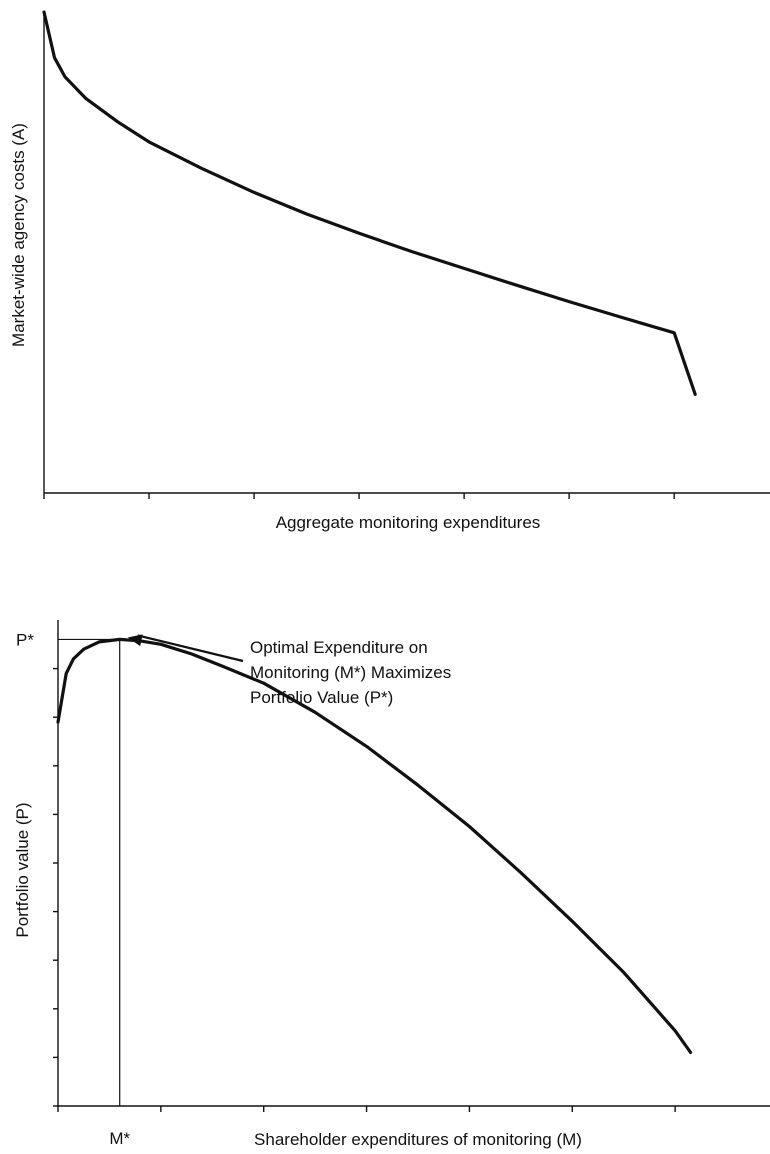 The image size is (770, 1154). Describe the element at coordinates (190, 648) in the screenshot. I see `annotation-arrow` at that location.